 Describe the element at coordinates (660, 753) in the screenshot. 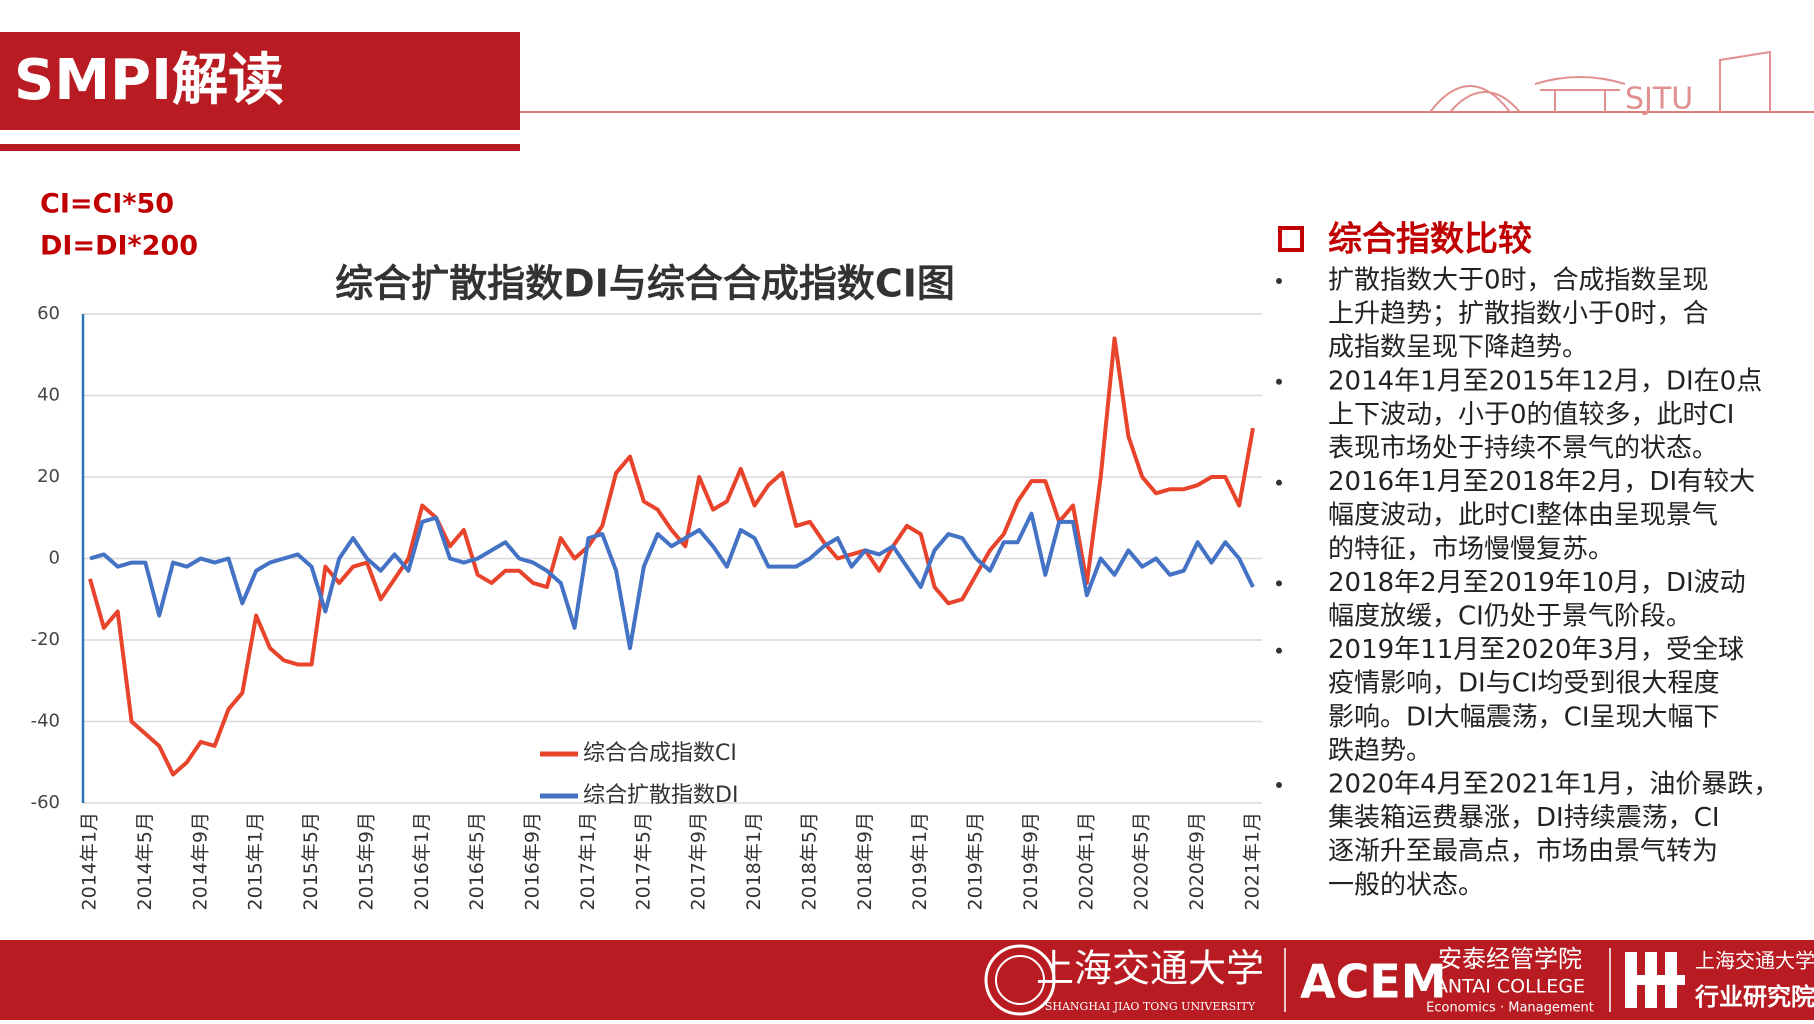

I see `legend-label: 综合合成指数CI` at that location.